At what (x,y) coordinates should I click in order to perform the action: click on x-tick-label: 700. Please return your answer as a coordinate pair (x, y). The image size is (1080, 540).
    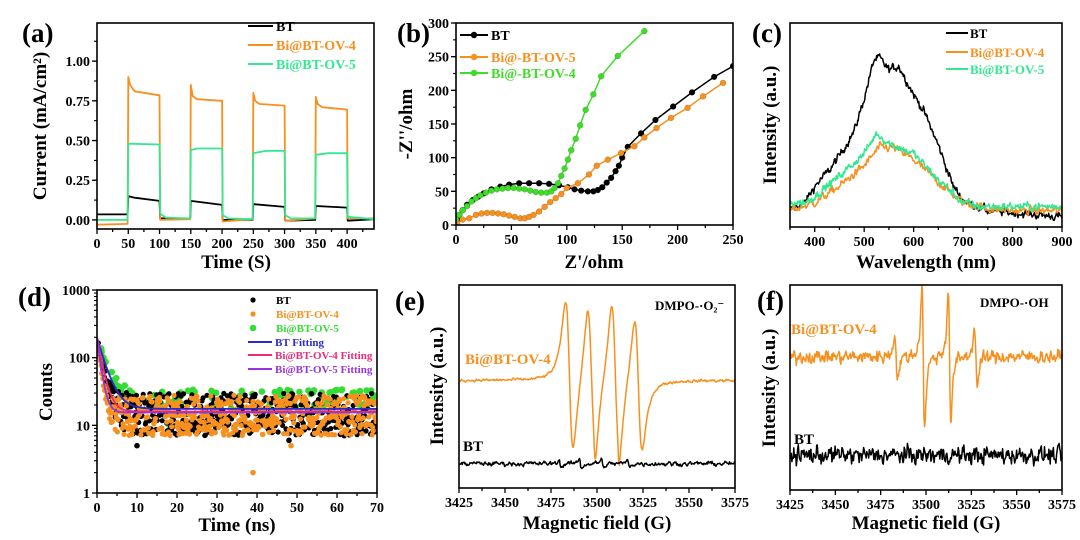
    Looking at the image, I should click on (963, 242).